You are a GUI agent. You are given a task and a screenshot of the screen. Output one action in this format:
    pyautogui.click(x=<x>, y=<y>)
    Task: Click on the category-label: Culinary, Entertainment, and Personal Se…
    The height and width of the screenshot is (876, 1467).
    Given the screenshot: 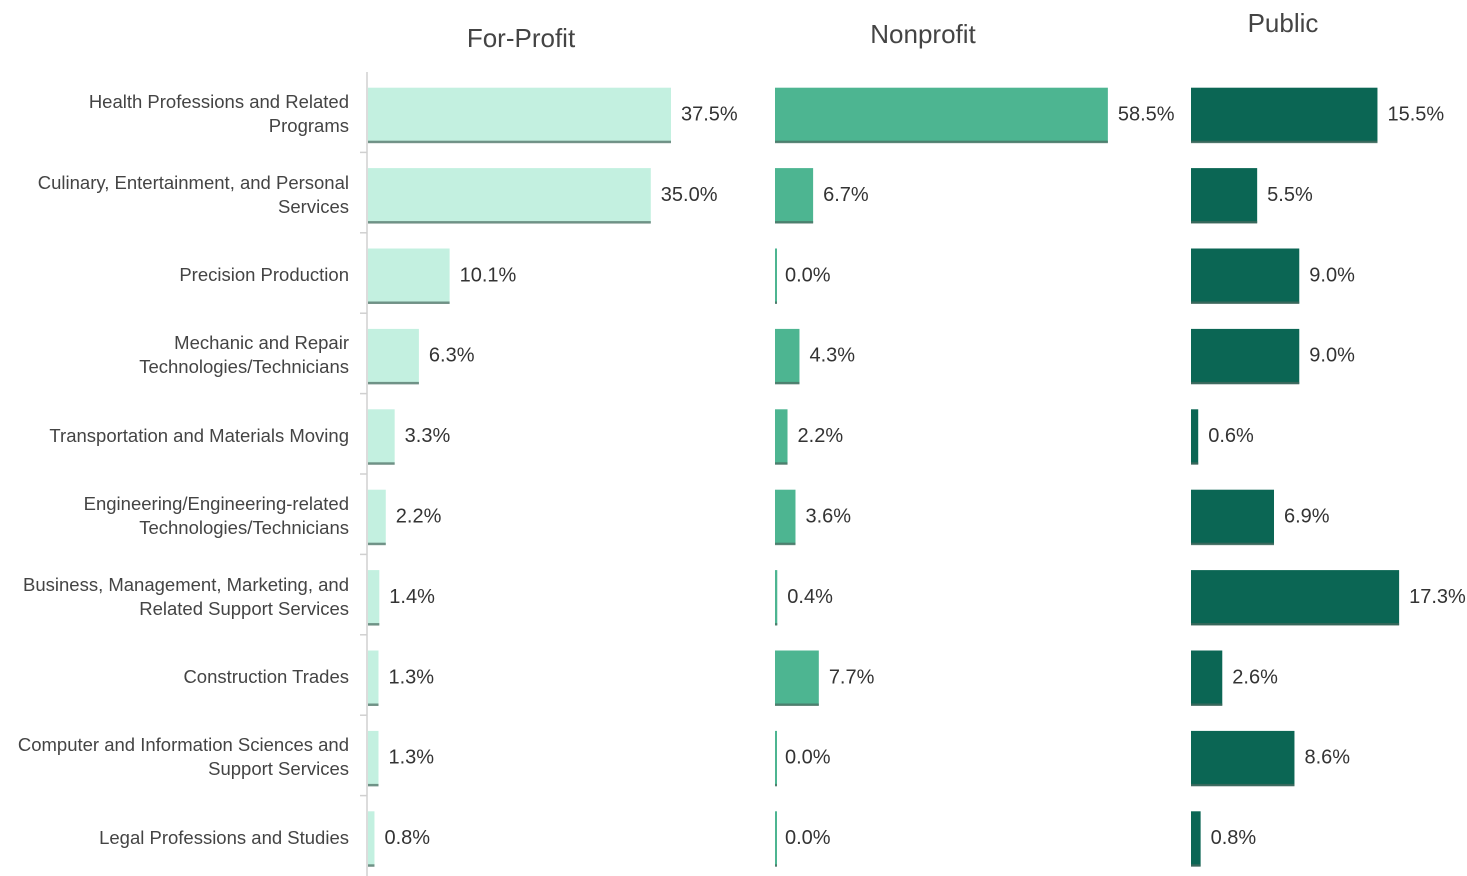 What is the action you would take?
    pyautogui.click(x=193, y=194)
    